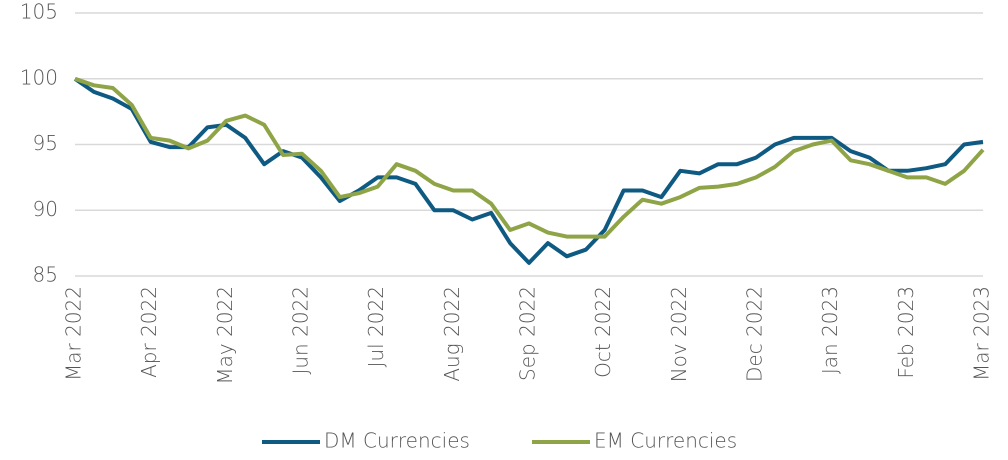 The height and width of the screenshot is (460, 1008). Describe the element at coordinates (301, 330) in the screenshot. I see `x-tick-label: Jun 2022` at that location.